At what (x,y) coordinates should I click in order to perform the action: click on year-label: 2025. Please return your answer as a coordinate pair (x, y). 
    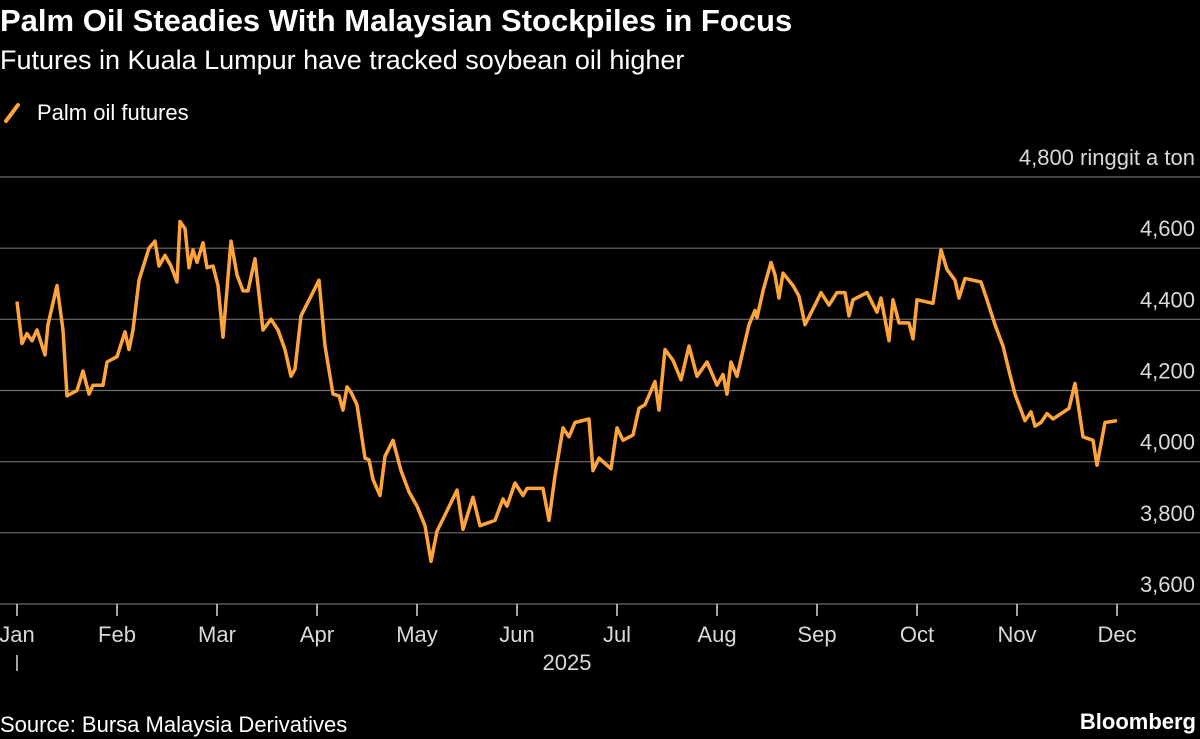
    Looking at the image, I should click on (567, 662).